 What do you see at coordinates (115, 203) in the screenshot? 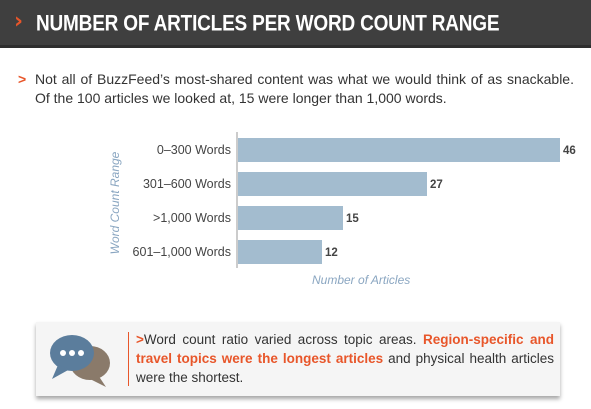
I see `y-axis-label: Word Count Range` at bounding box center [115, 203].